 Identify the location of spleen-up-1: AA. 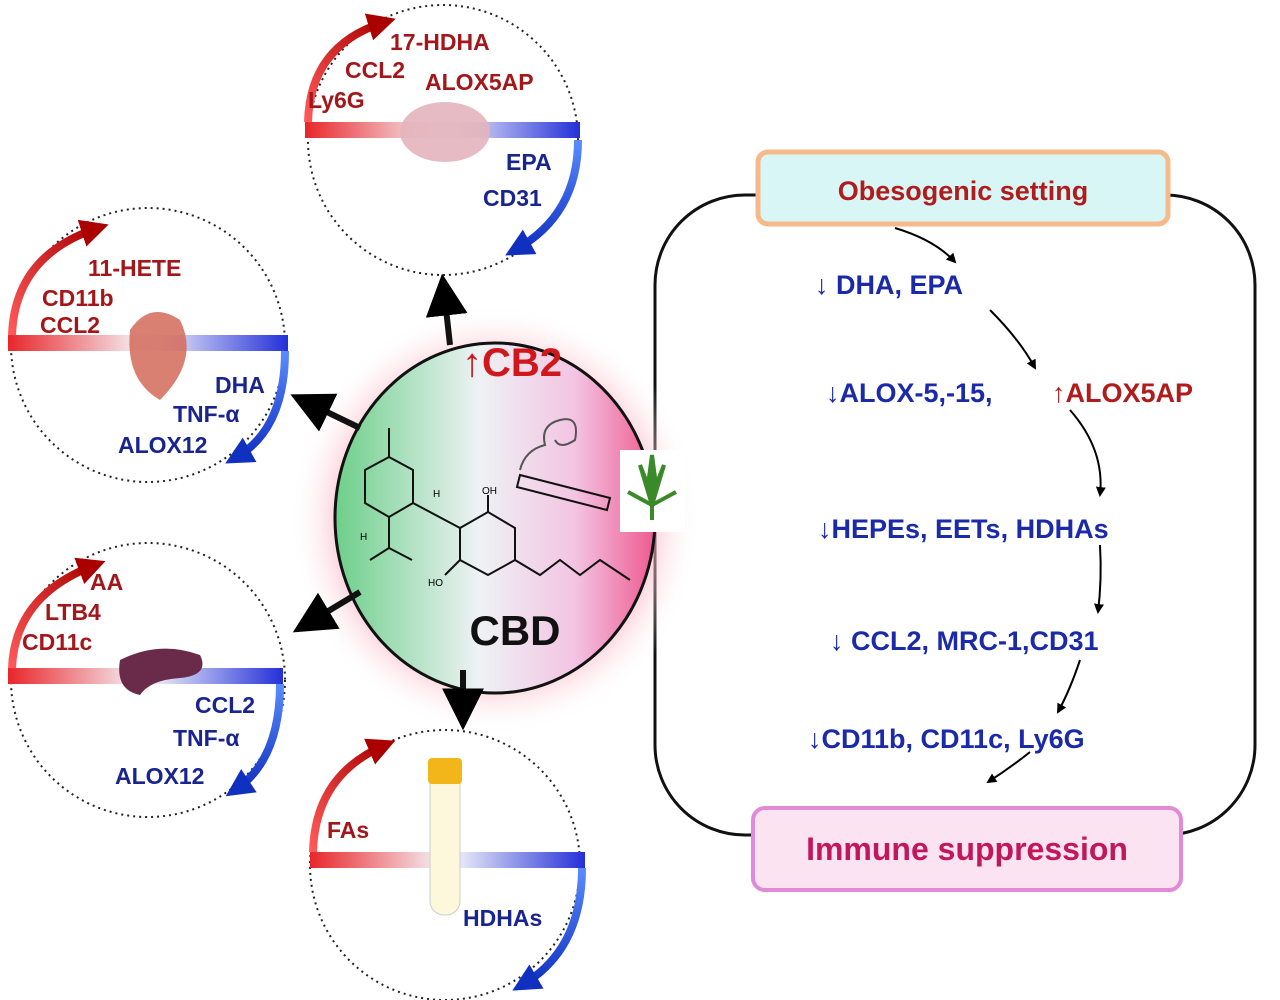
(106, 582).